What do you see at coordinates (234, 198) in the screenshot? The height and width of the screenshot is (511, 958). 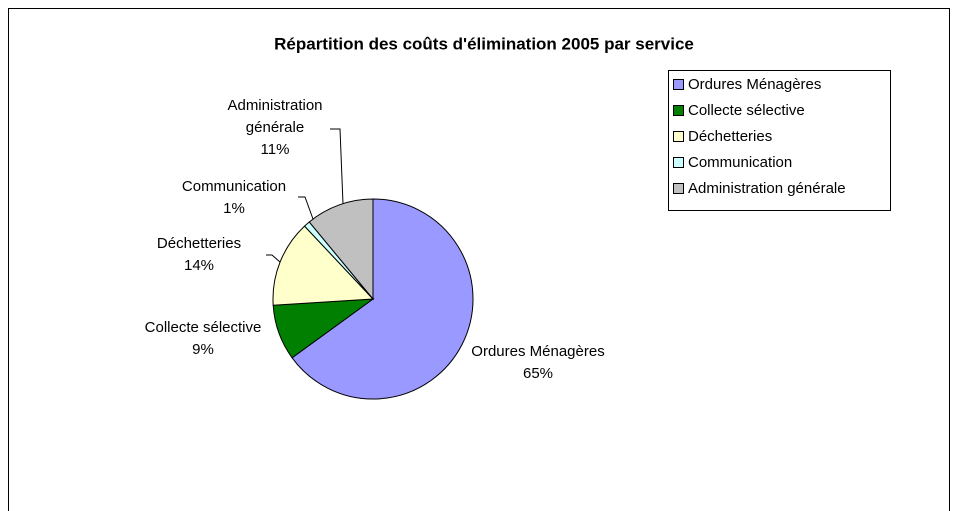 I see `data-label: Communication 1%` at bounding box center [234, 198].